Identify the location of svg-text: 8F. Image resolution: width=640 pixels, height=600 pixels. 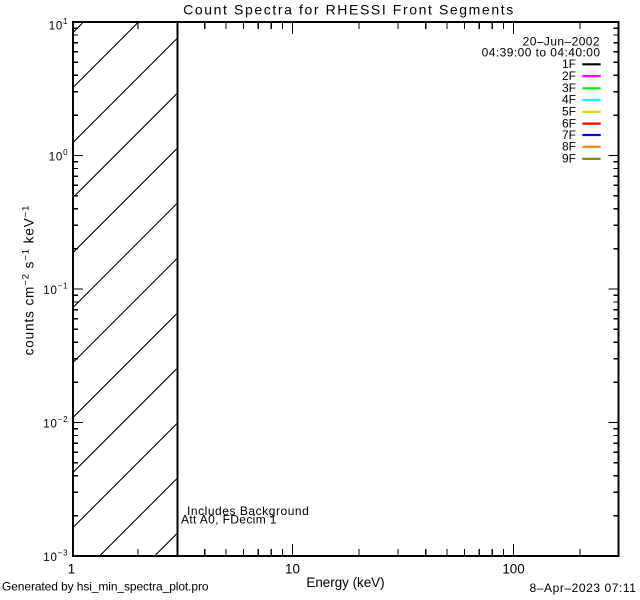
(569, 147).